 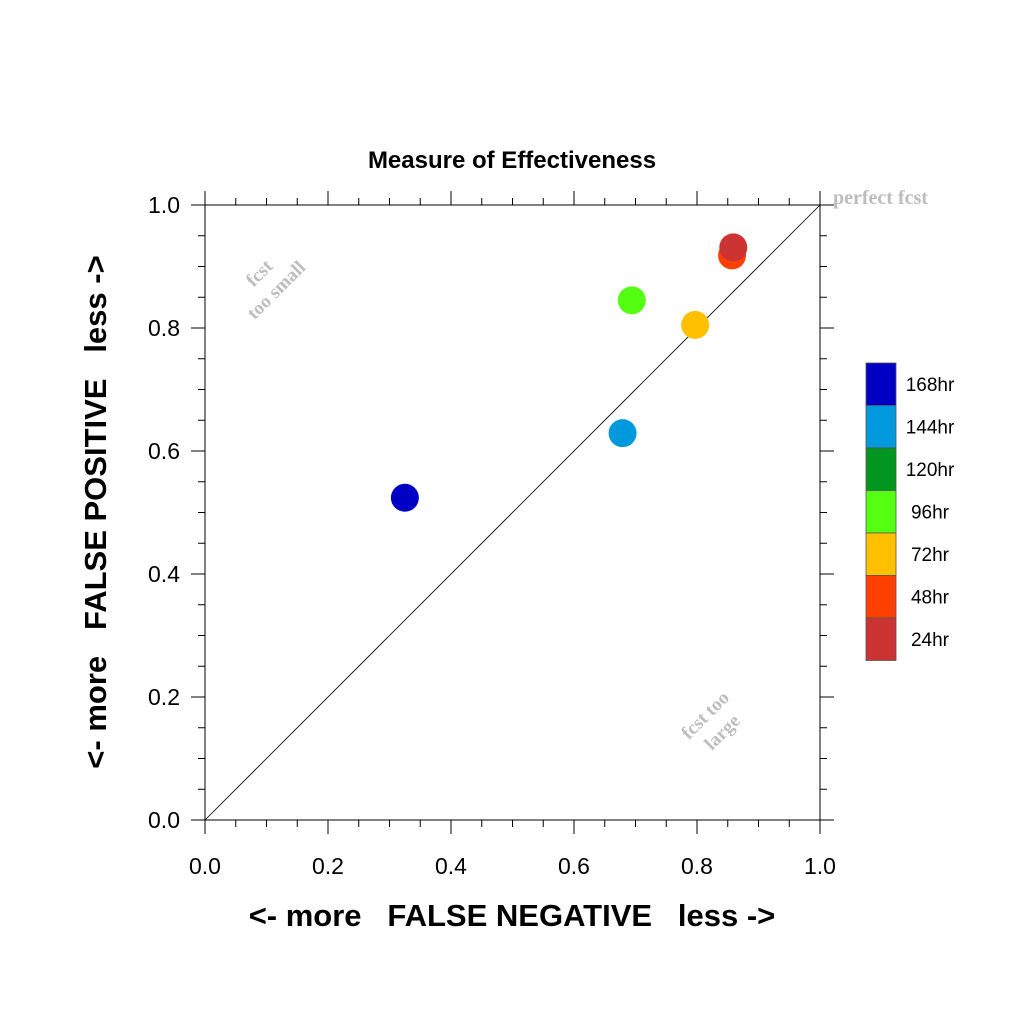 I want to click on x-tick-label: 0.2, so click(x=328, y=866).